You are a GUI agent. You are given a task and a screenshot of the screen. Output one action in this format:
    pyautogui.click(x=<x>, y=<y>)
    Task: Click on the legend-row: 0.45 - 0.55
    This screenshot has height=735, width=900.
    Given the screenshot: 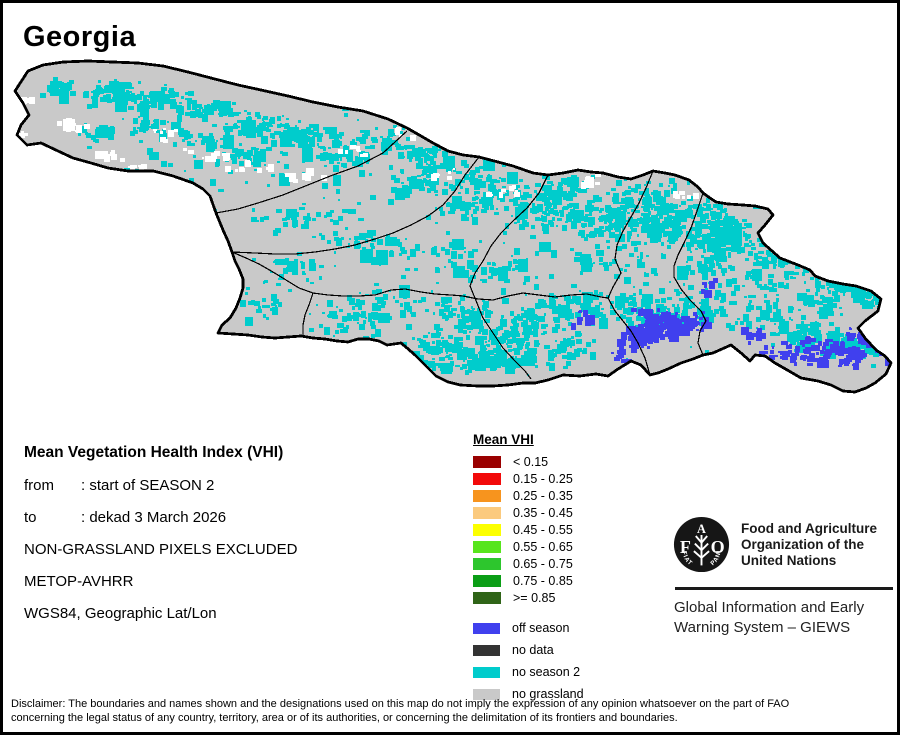 What is the action you would take?
    pyautogui.click(x=523, y=530)
    